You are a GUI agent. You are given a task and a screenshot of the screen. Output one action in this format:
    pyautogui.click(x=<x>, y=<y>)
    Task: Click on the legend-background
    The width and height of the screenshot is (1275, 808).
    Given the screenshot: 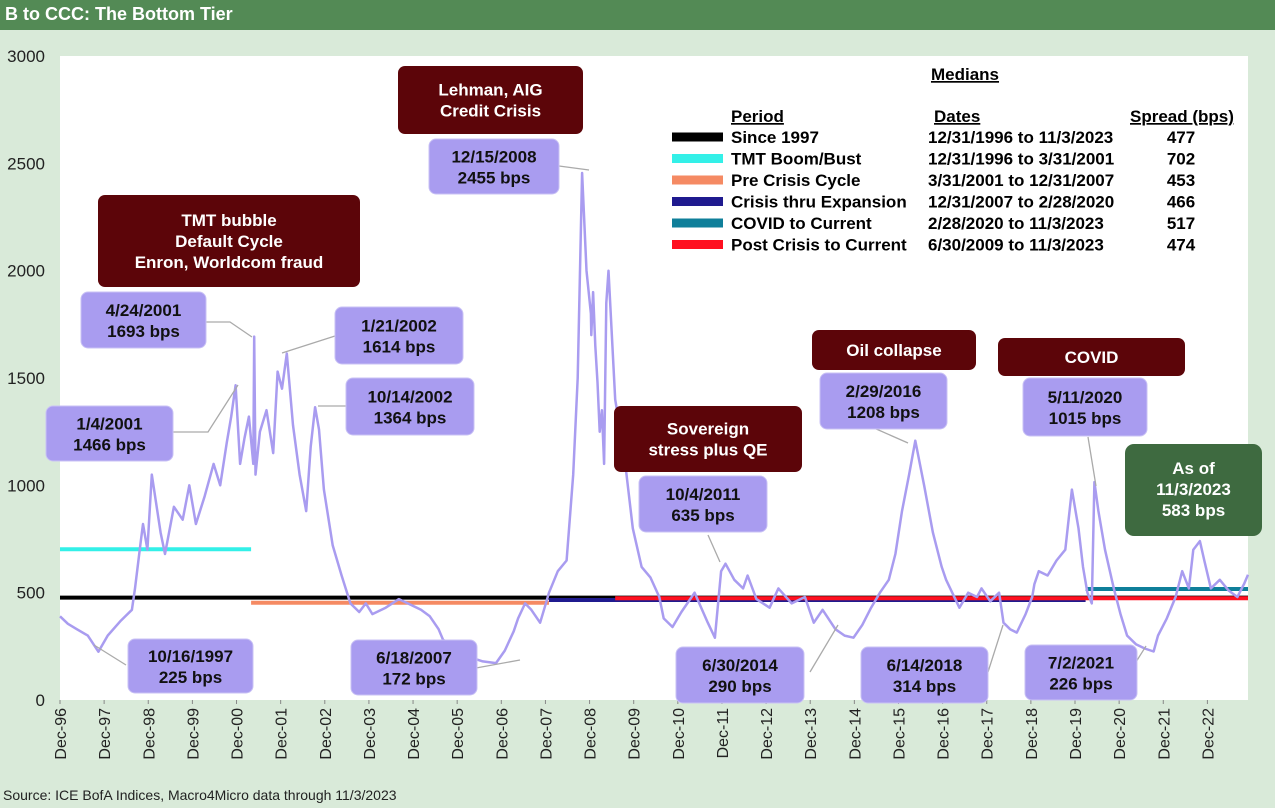 What is the action you would take?
    pyautogui.click(x=955, y=161)
    